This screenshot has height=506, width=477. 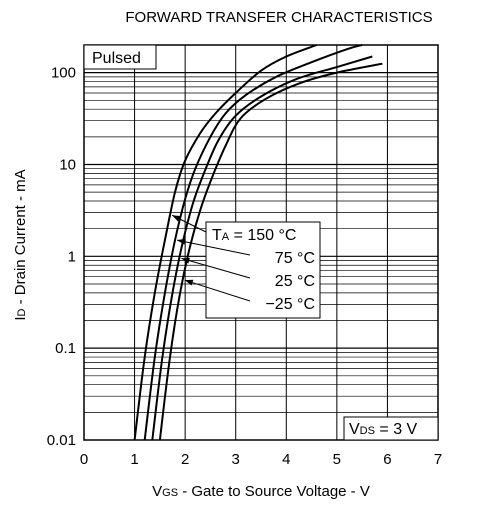 I want to click on series-label-75: 75 °C, so click(x=295, y=258).